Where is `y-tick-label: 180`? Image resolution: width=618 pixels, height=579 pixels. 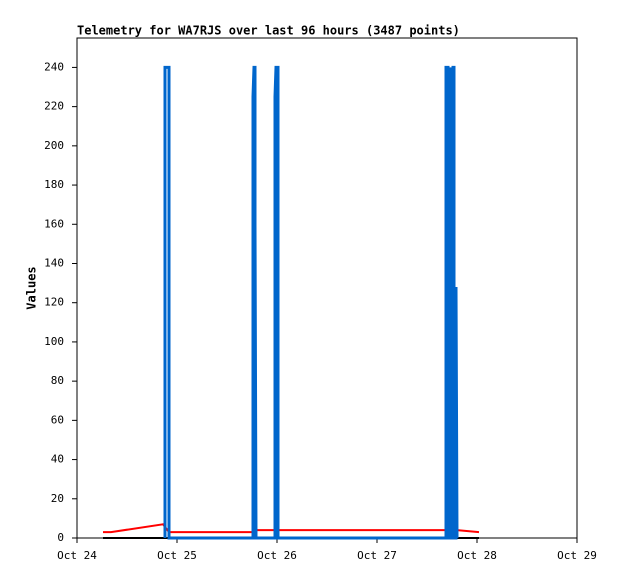
y-tick-label: 180 is located at coordinates (54, 184).